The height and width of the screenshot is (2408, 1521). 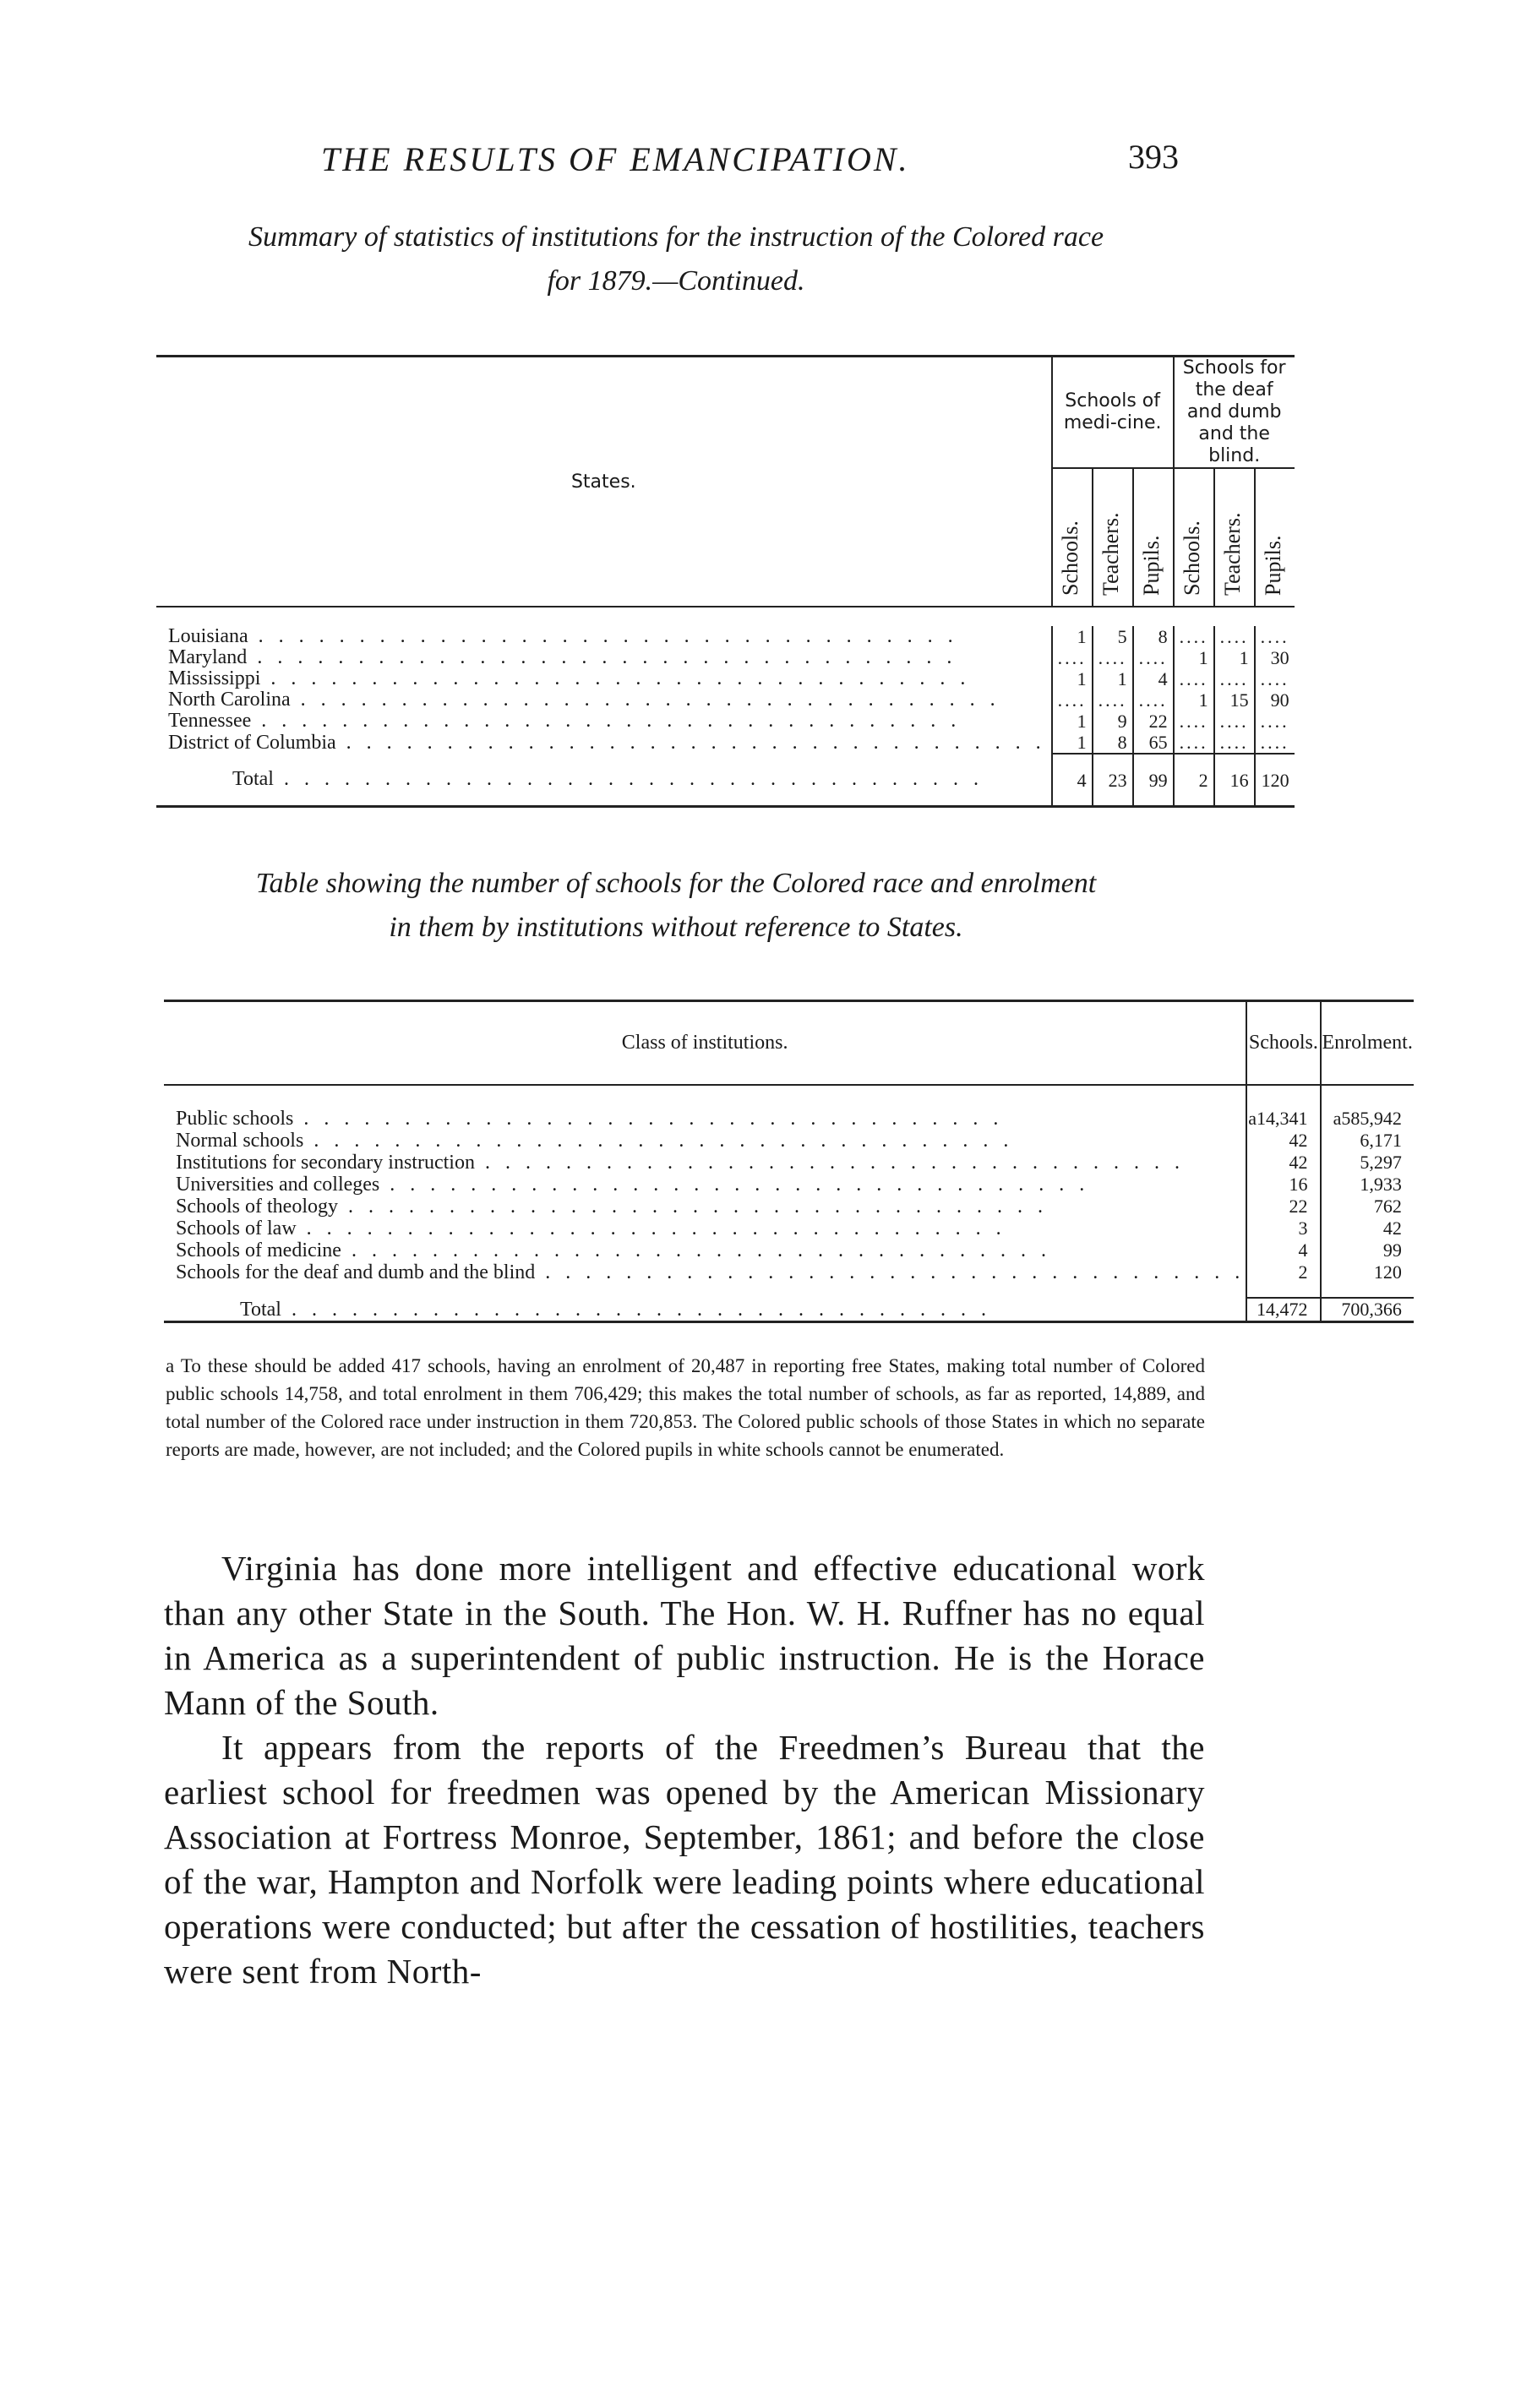 What do you see at coordinates (1112, 412) in the screenshot?
I see `group-header: Schools of medi-cine.` at bounding box center [1112, 412].